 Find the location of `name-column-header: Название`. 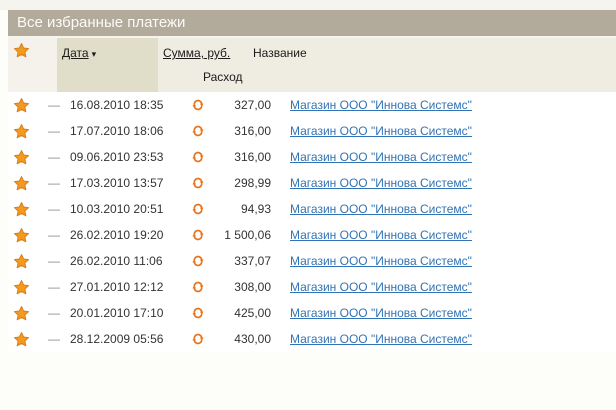

name-column-header: Название is located at coordinates (280, 53).